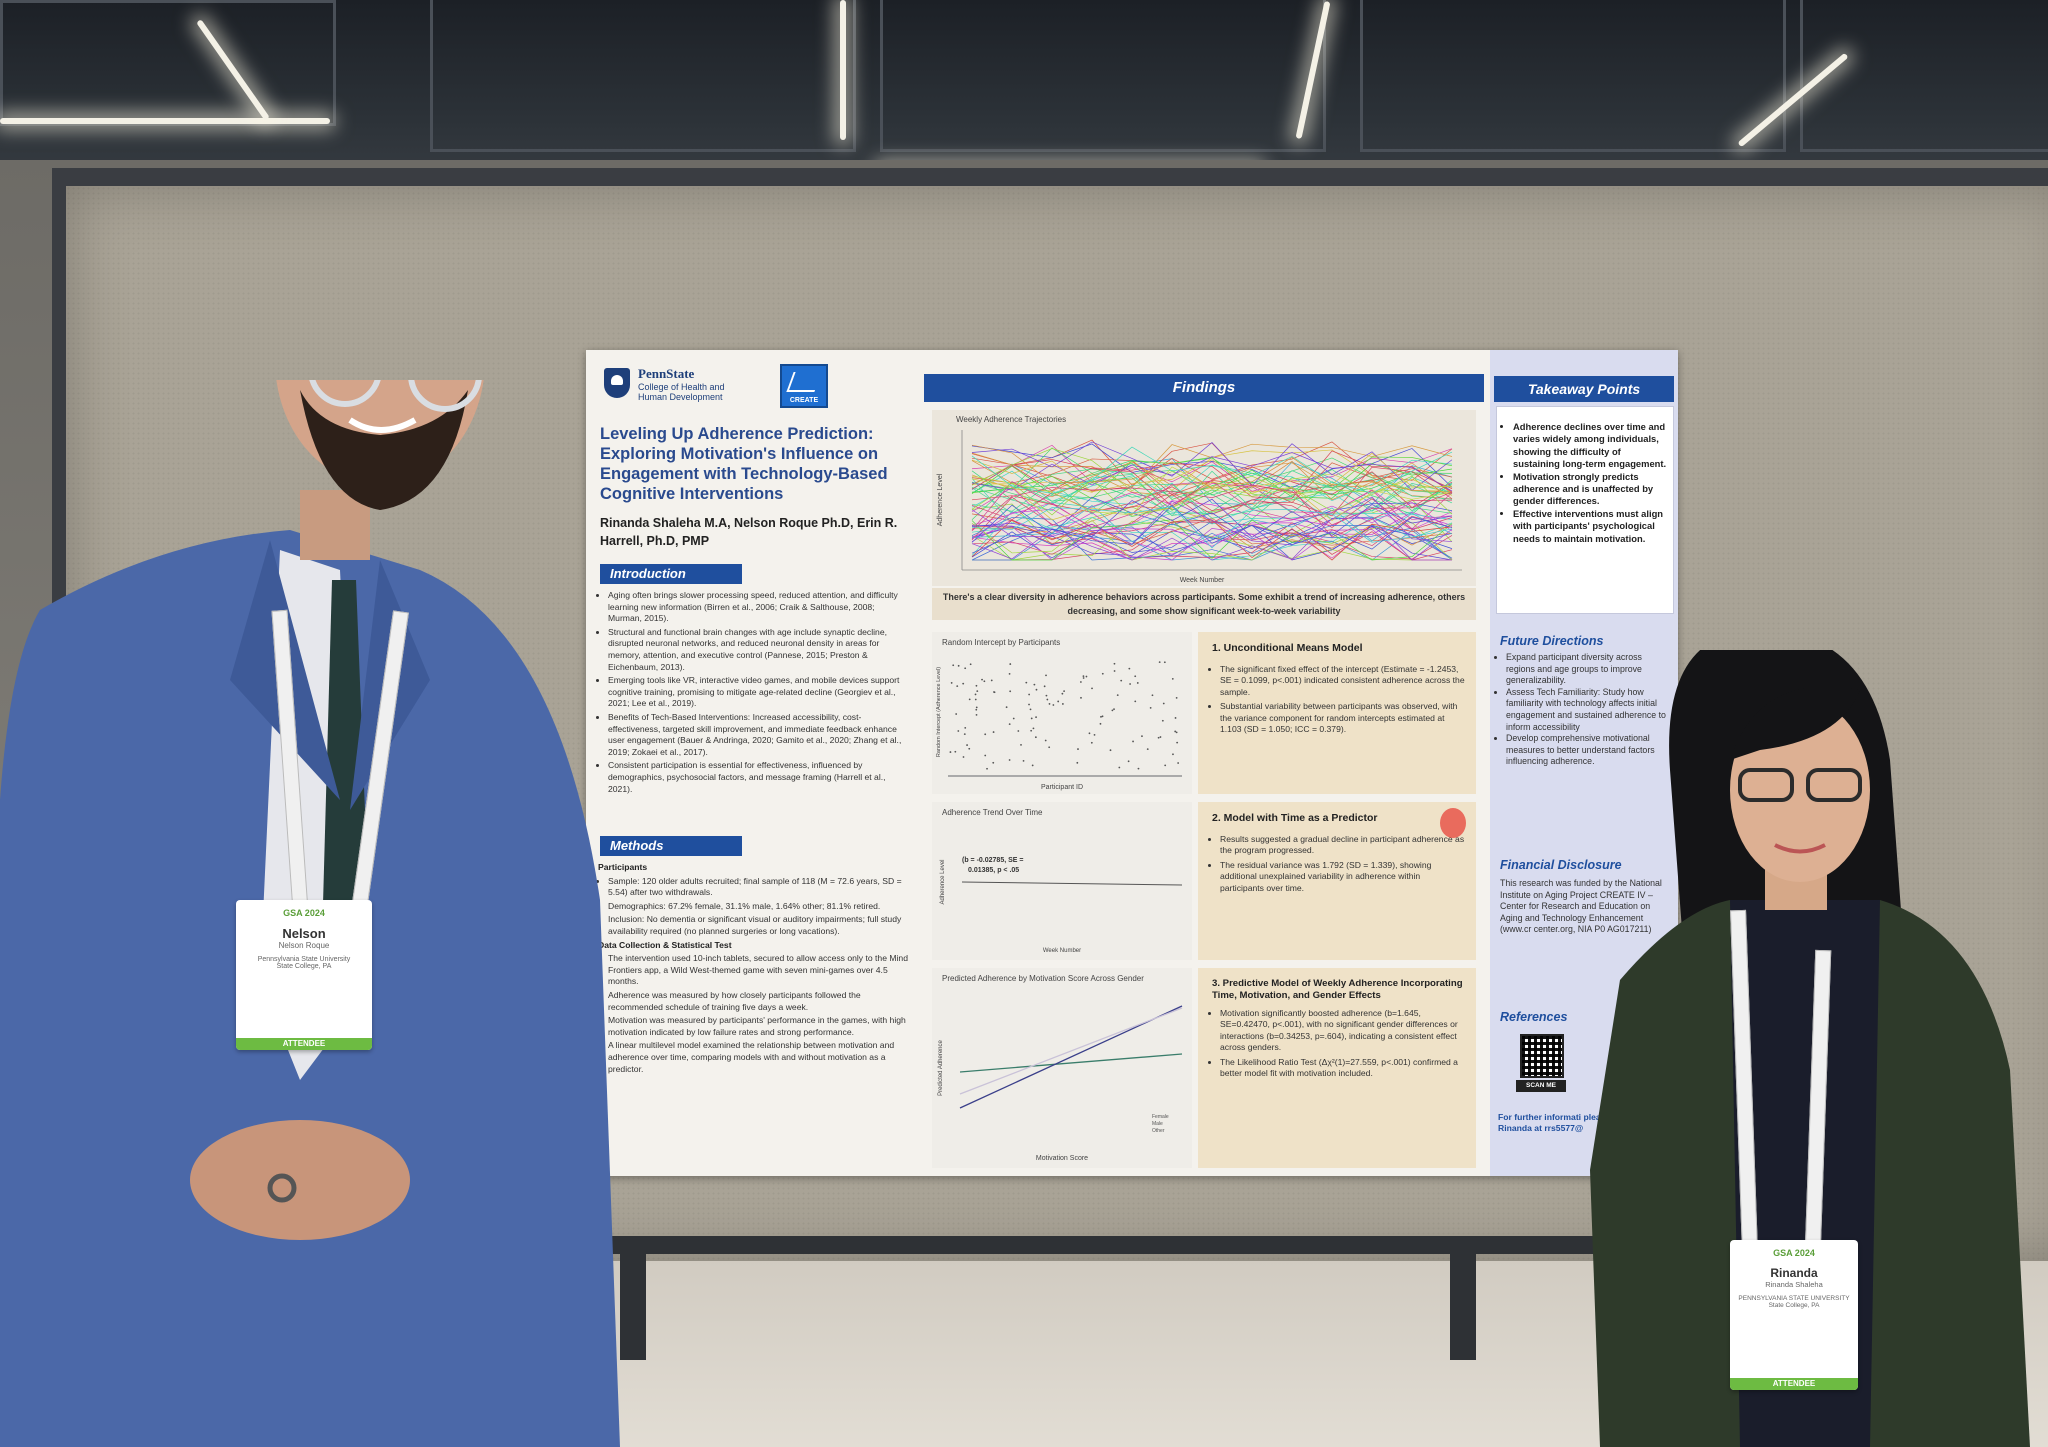 The image size is (2048, 1447). Describe the element at coordinates (1541, 1086) in the screenshot. I see `scan-me-label: SCAN ME` at that location.